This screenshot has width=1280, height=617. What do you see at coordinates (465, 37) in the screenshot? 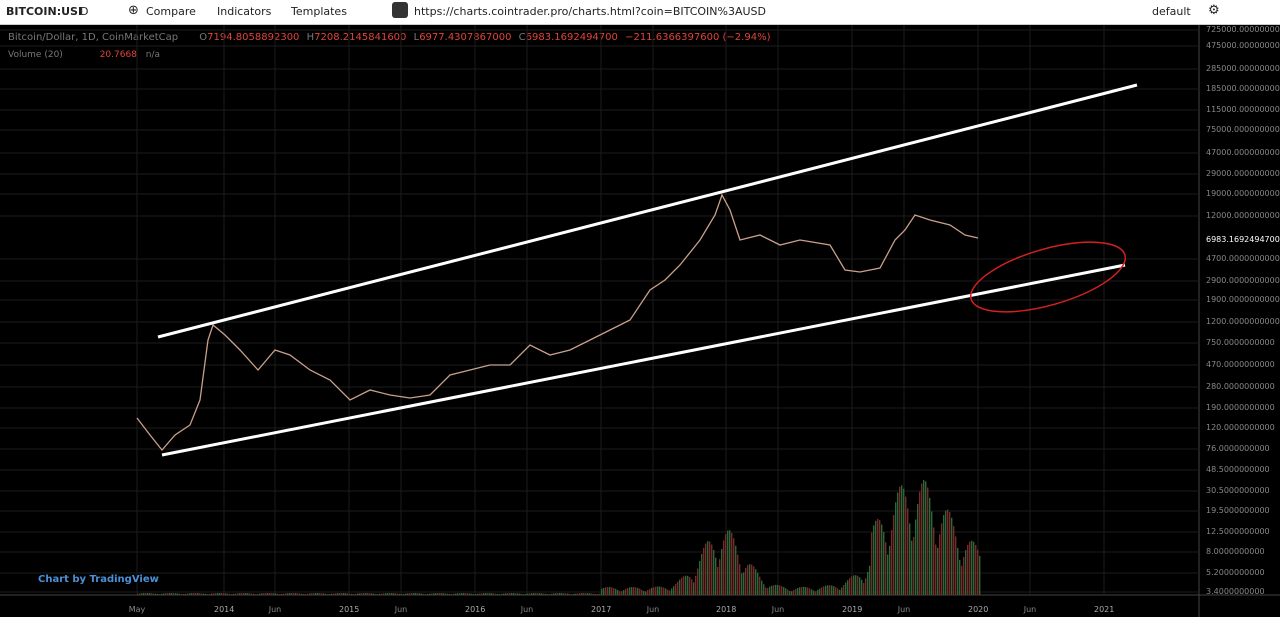
I see `value: 6977.4307867000` at bounding box center [465, 37].